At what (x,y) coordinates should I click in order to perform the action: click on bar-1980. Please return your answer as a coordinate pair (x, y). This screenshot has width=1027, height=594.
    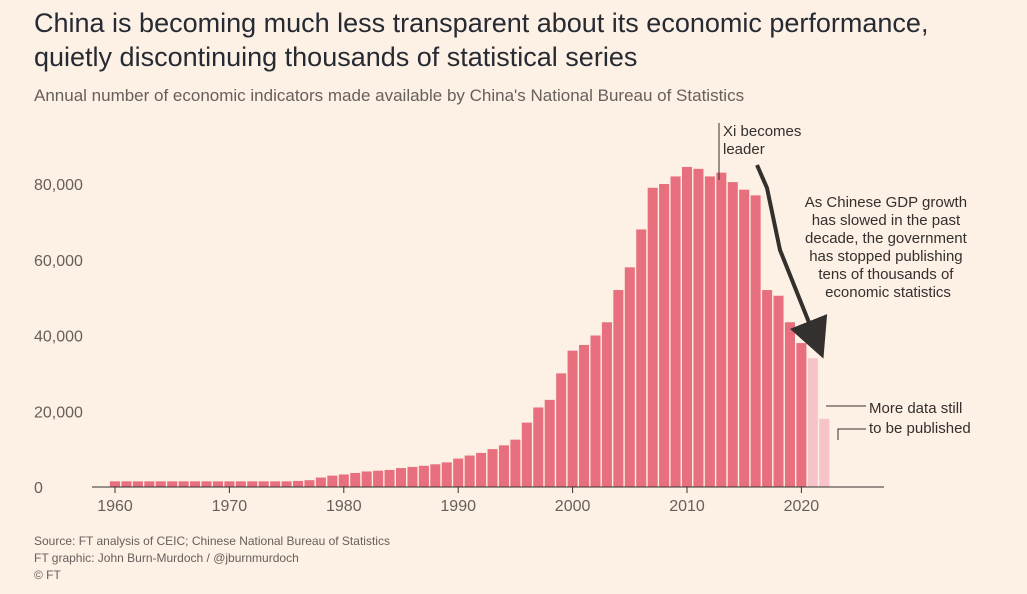
    Looking at the image, I should click on (343, 480).